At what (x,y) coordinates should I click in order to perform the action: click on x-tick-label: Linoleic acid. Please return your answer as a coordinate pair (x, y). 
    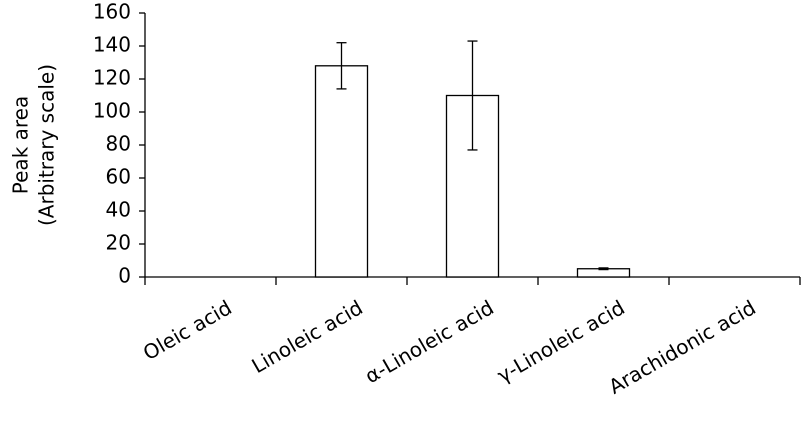
    Looking at the image, I should click on (306, 336).